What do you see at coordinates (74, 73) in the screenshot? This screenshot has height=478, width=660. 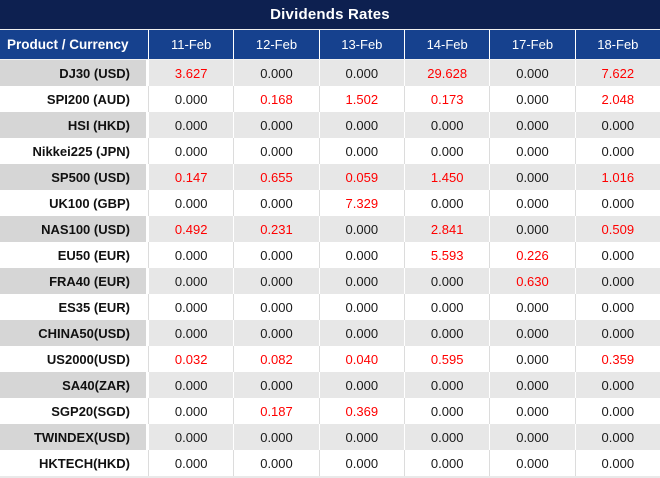 I see `product-cell: DJ30 (USD)` at bounding box center [74, 73].